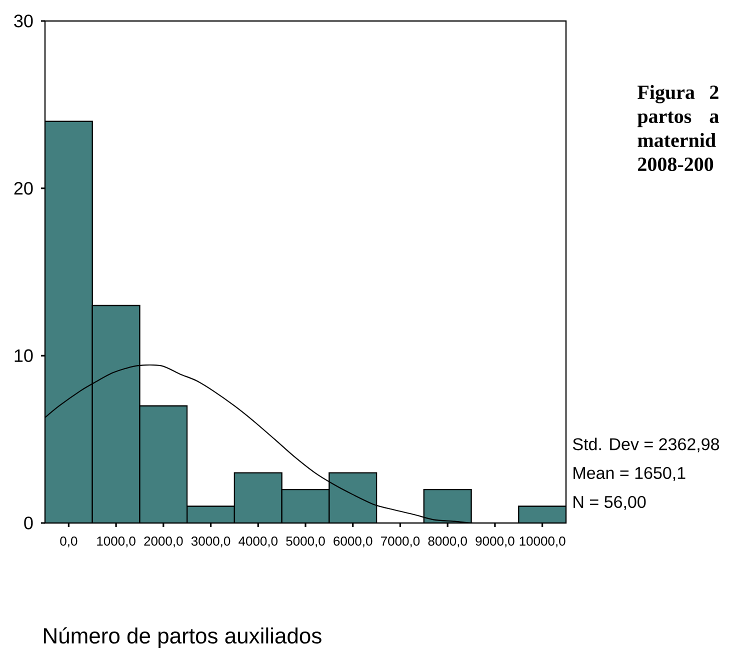 The height and width of the screenshot is (649, 737). What do you see at coordinates (678, 128) in the screenshot?
I see `text: Figura 2 partos a maternid 2008-200` at bounding box center [678, 128].